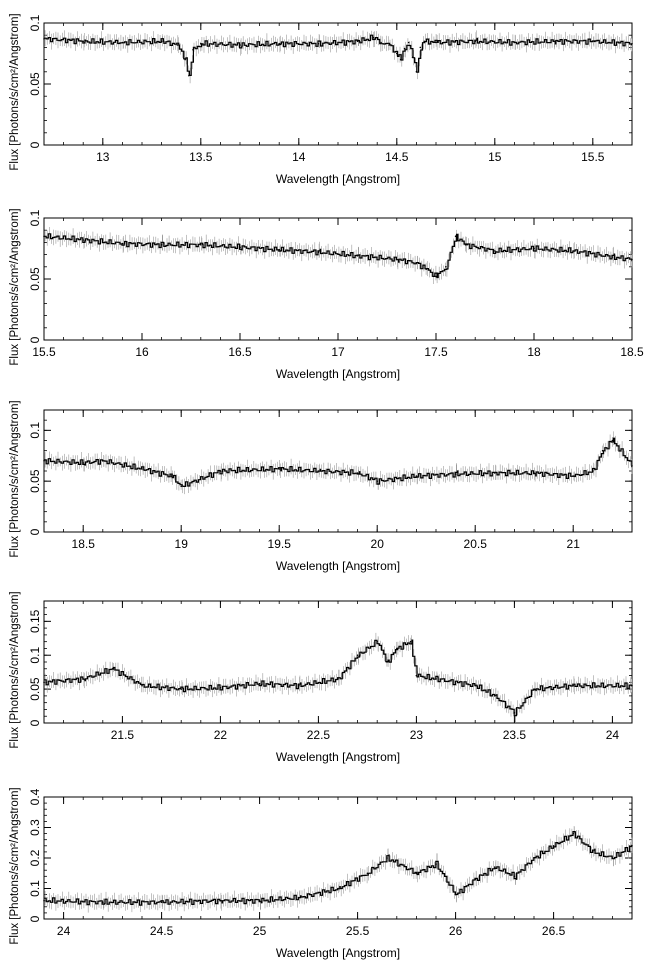 The width and height of the screenshot is (653, 972). Describe the element at coordinates (123, 735) in the screenshot. I see `x-tick-label: 21.5` at that location.